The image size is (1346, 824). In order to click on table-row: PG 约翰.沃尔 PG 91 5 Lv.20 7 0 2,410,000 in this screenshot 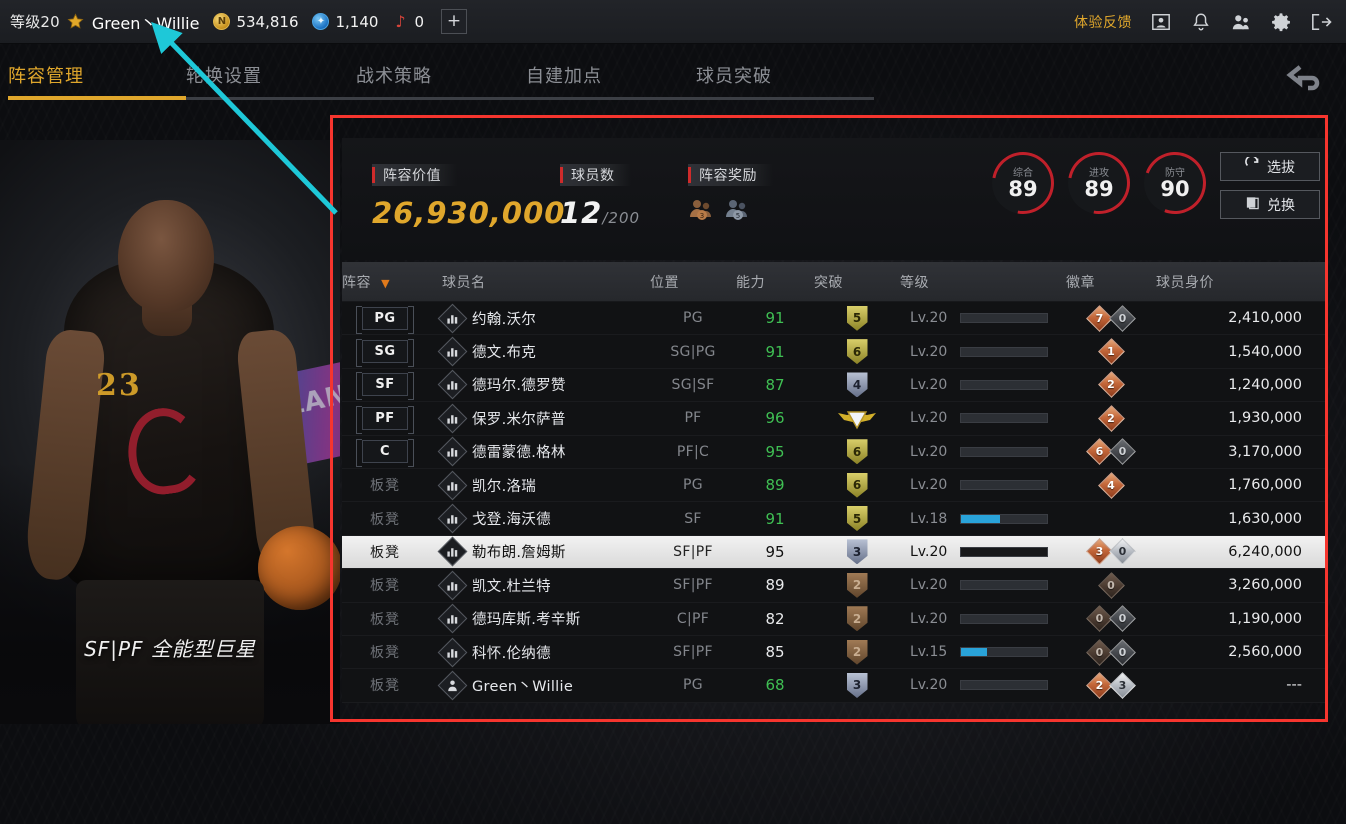, I will do `click(835, 319)`.